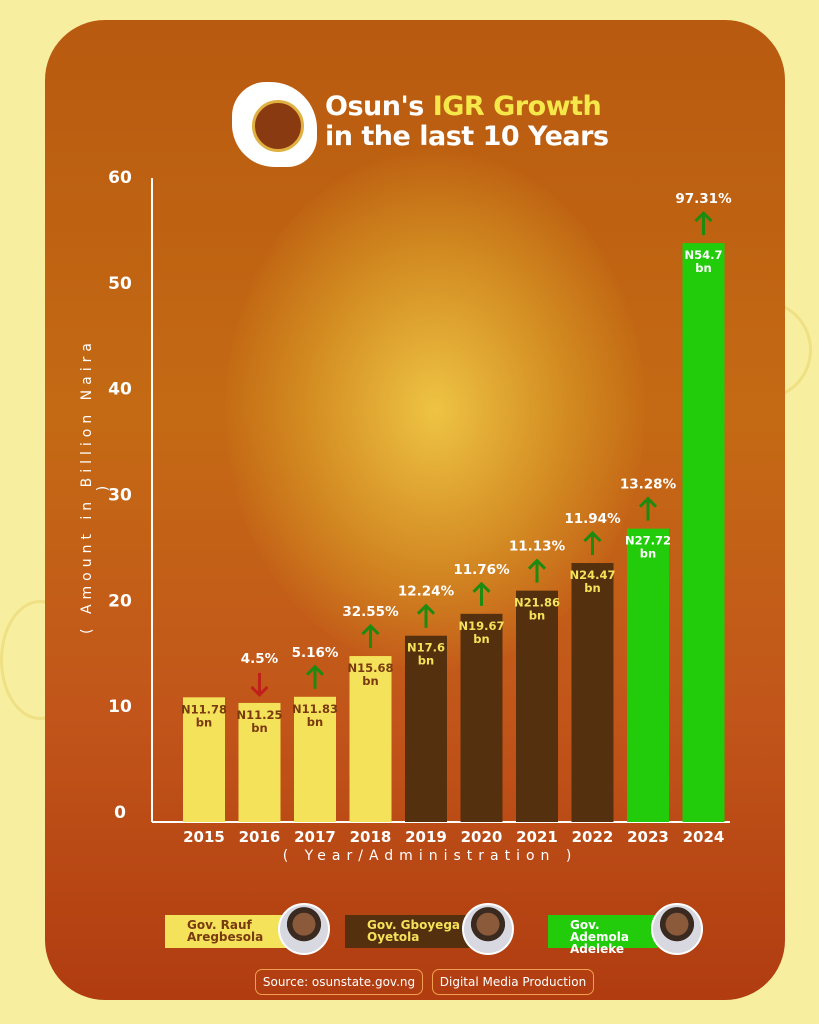 The height and width of the screenshot is (1024, 819). What do you see at coordinates (120, 284) in the screenshot?
I see `y-tick-label: 50` at bounding box center [120, 284].